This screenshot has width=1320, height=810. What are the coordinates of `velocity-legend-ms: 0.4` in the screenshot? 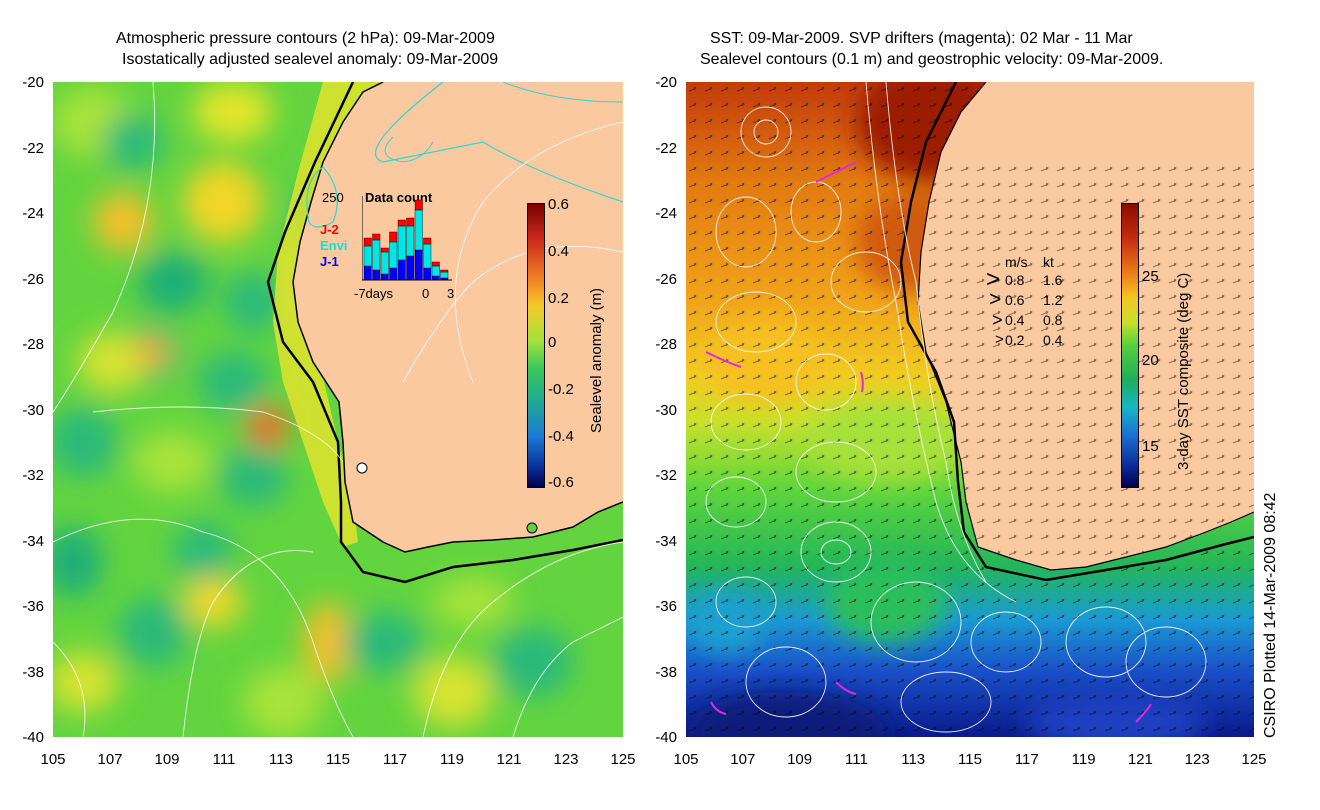 It's located at (1015, 320).